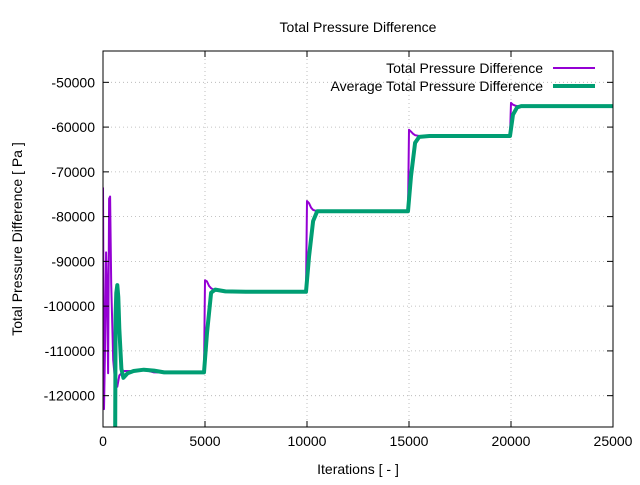 The width and height of the screenshot is (640, 485). Describe the element at coordinates (204, 441) in the screenshot. I see `x-tick-label: 5000` at that location.